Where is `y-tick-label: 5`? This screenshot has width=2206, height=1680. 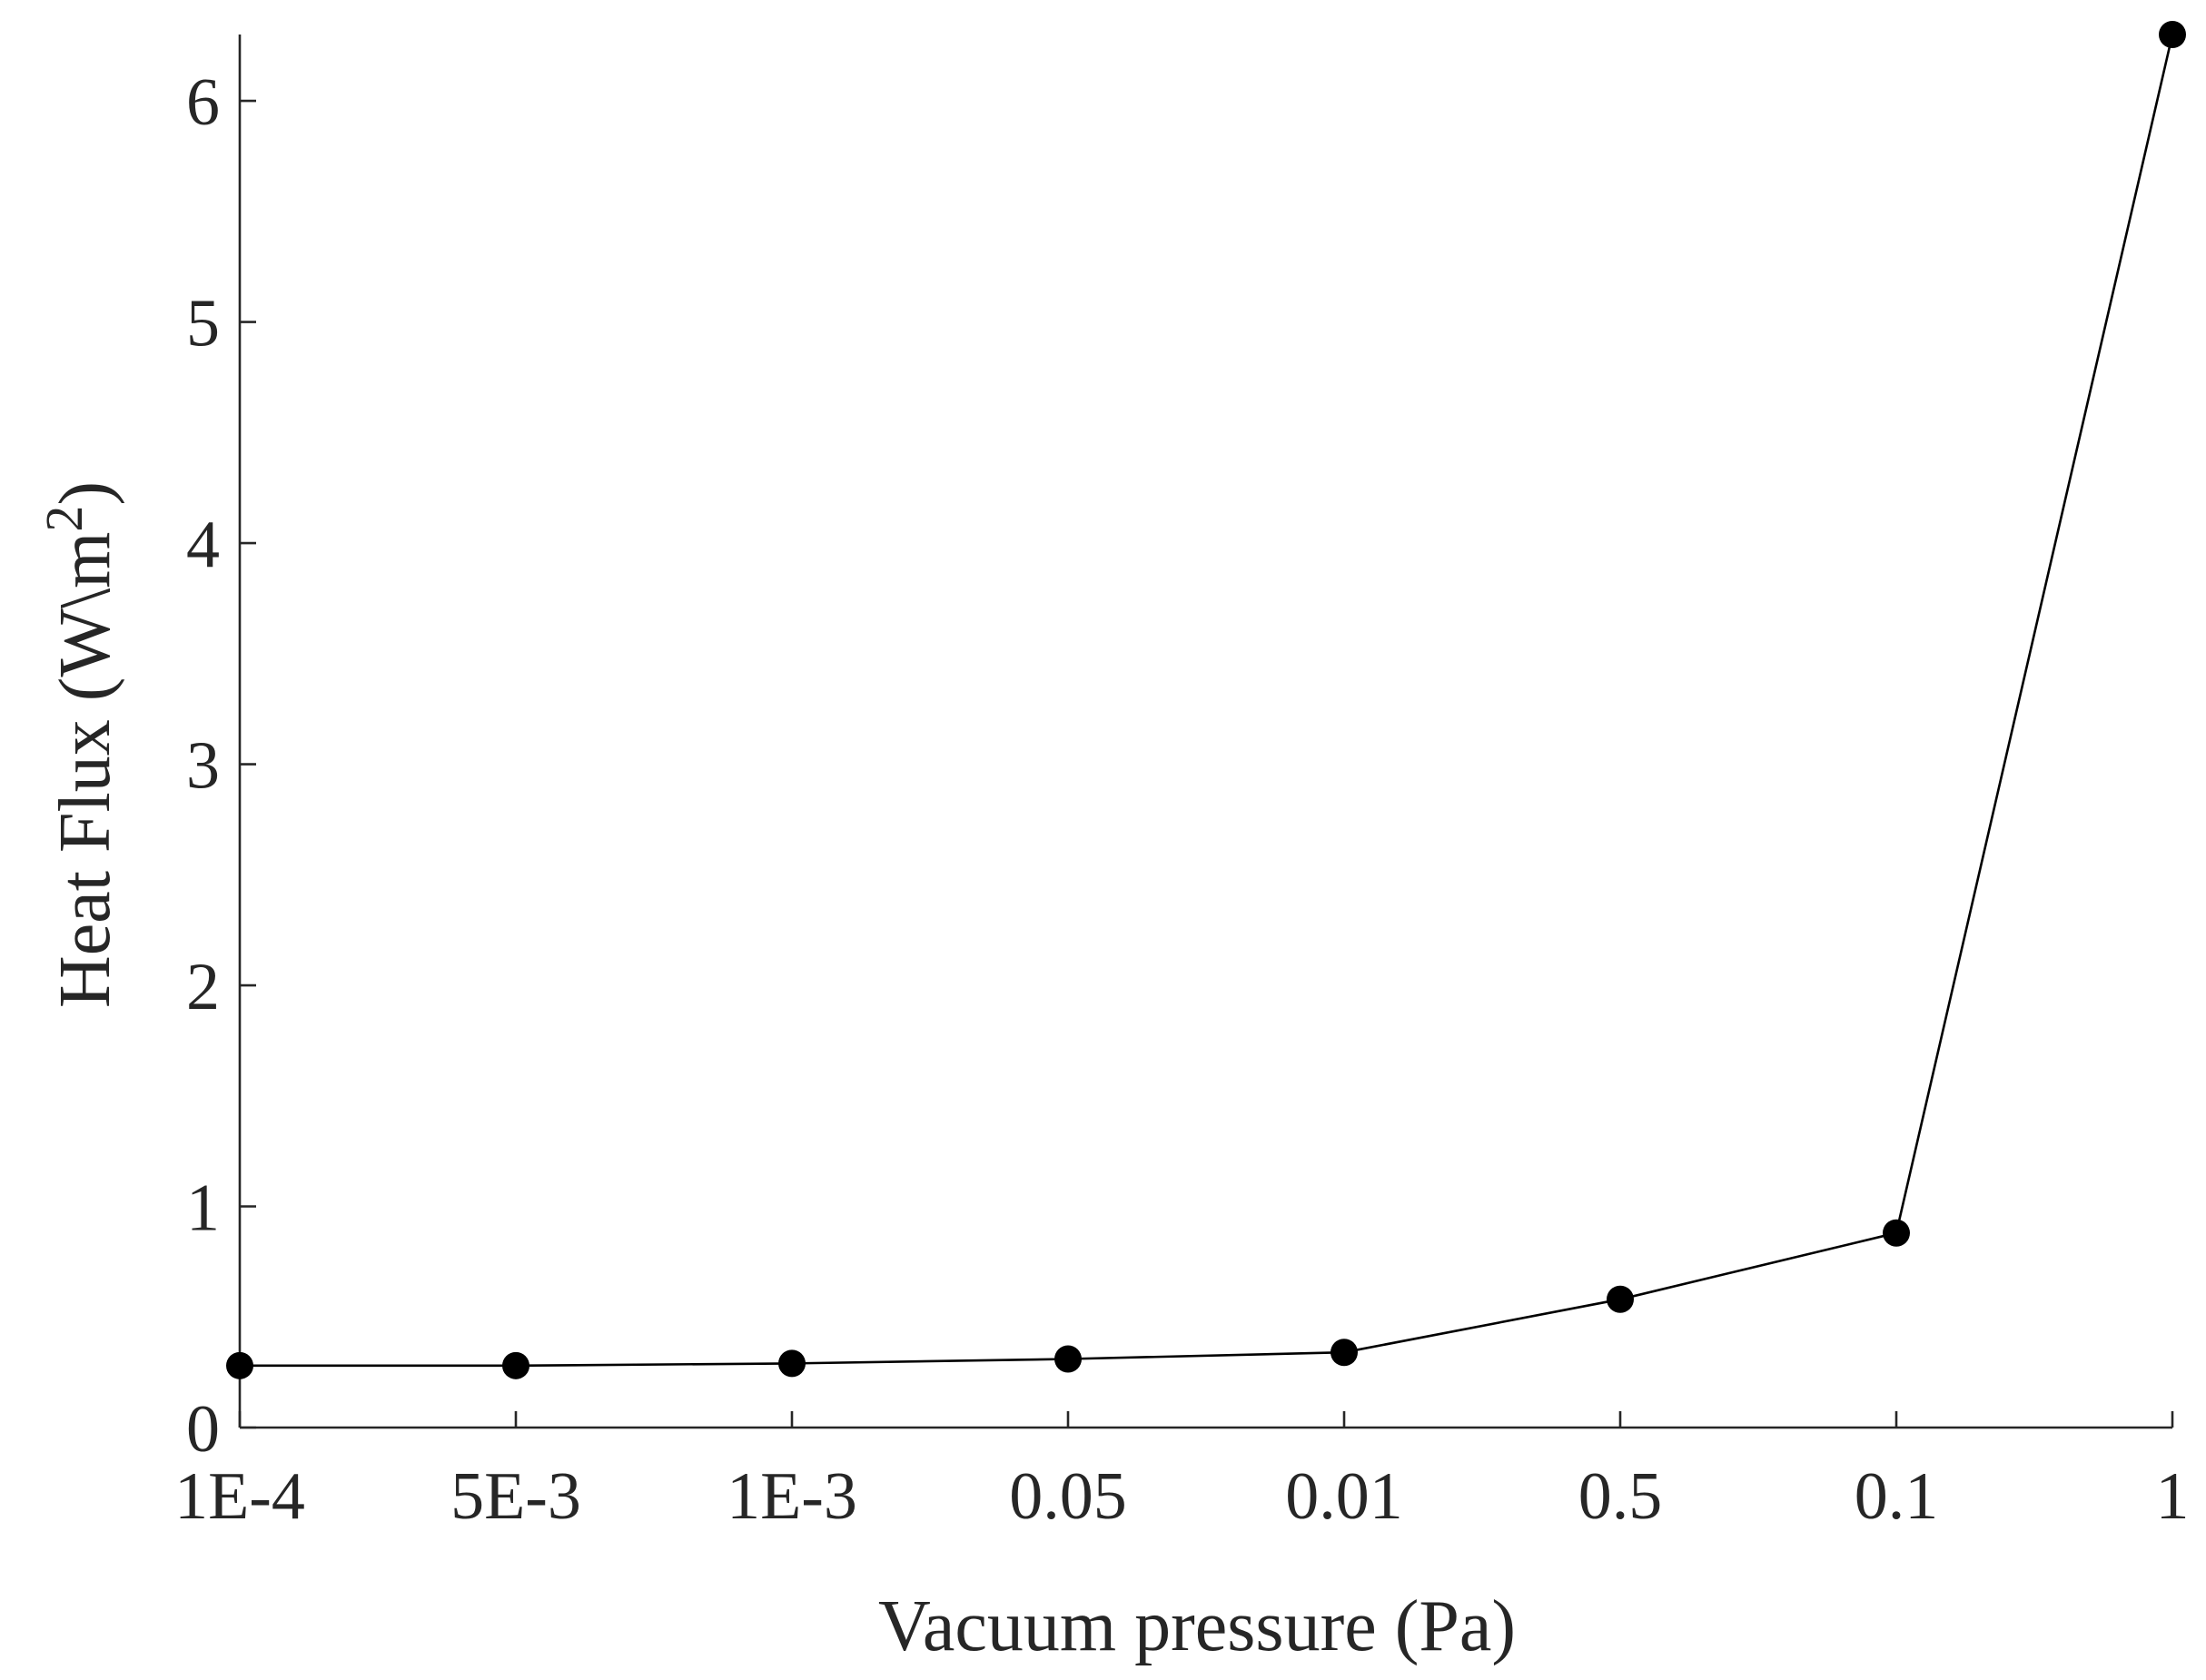
y-tick-label: 5 is located at coordinates (203, 324).